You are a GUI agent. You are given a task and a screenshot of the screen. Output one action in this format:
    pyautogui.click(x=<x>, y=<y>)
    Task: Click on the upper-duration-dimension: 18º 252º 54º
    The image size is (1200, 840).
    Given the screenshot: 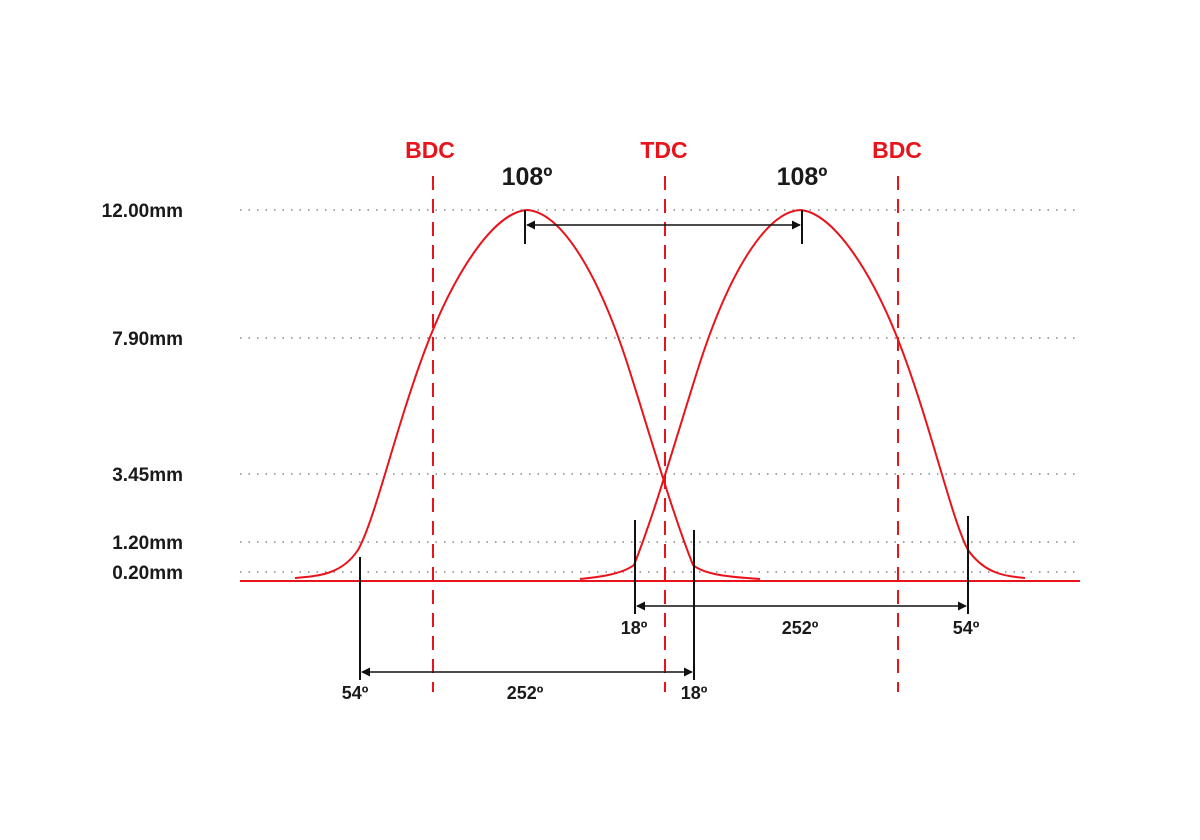 What is the action you would take?
    pyautogui.click(x=800, y=577)
    